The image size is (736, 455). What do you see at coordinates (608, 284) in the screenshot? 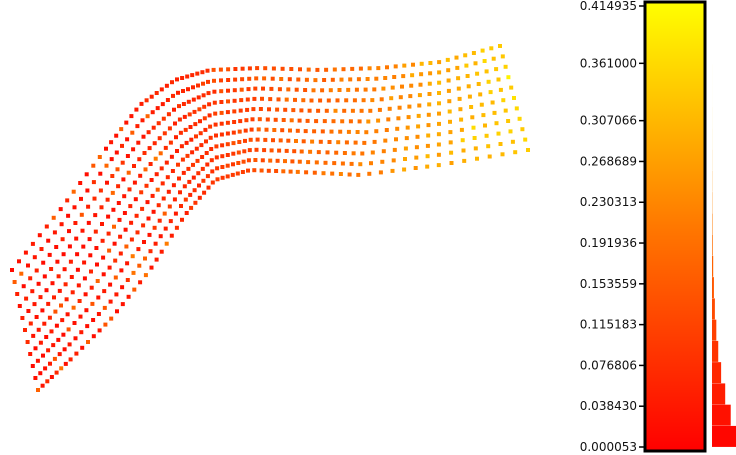
I see `colorbar-tick-label: 0.153559` at bounding box center [608, 284].